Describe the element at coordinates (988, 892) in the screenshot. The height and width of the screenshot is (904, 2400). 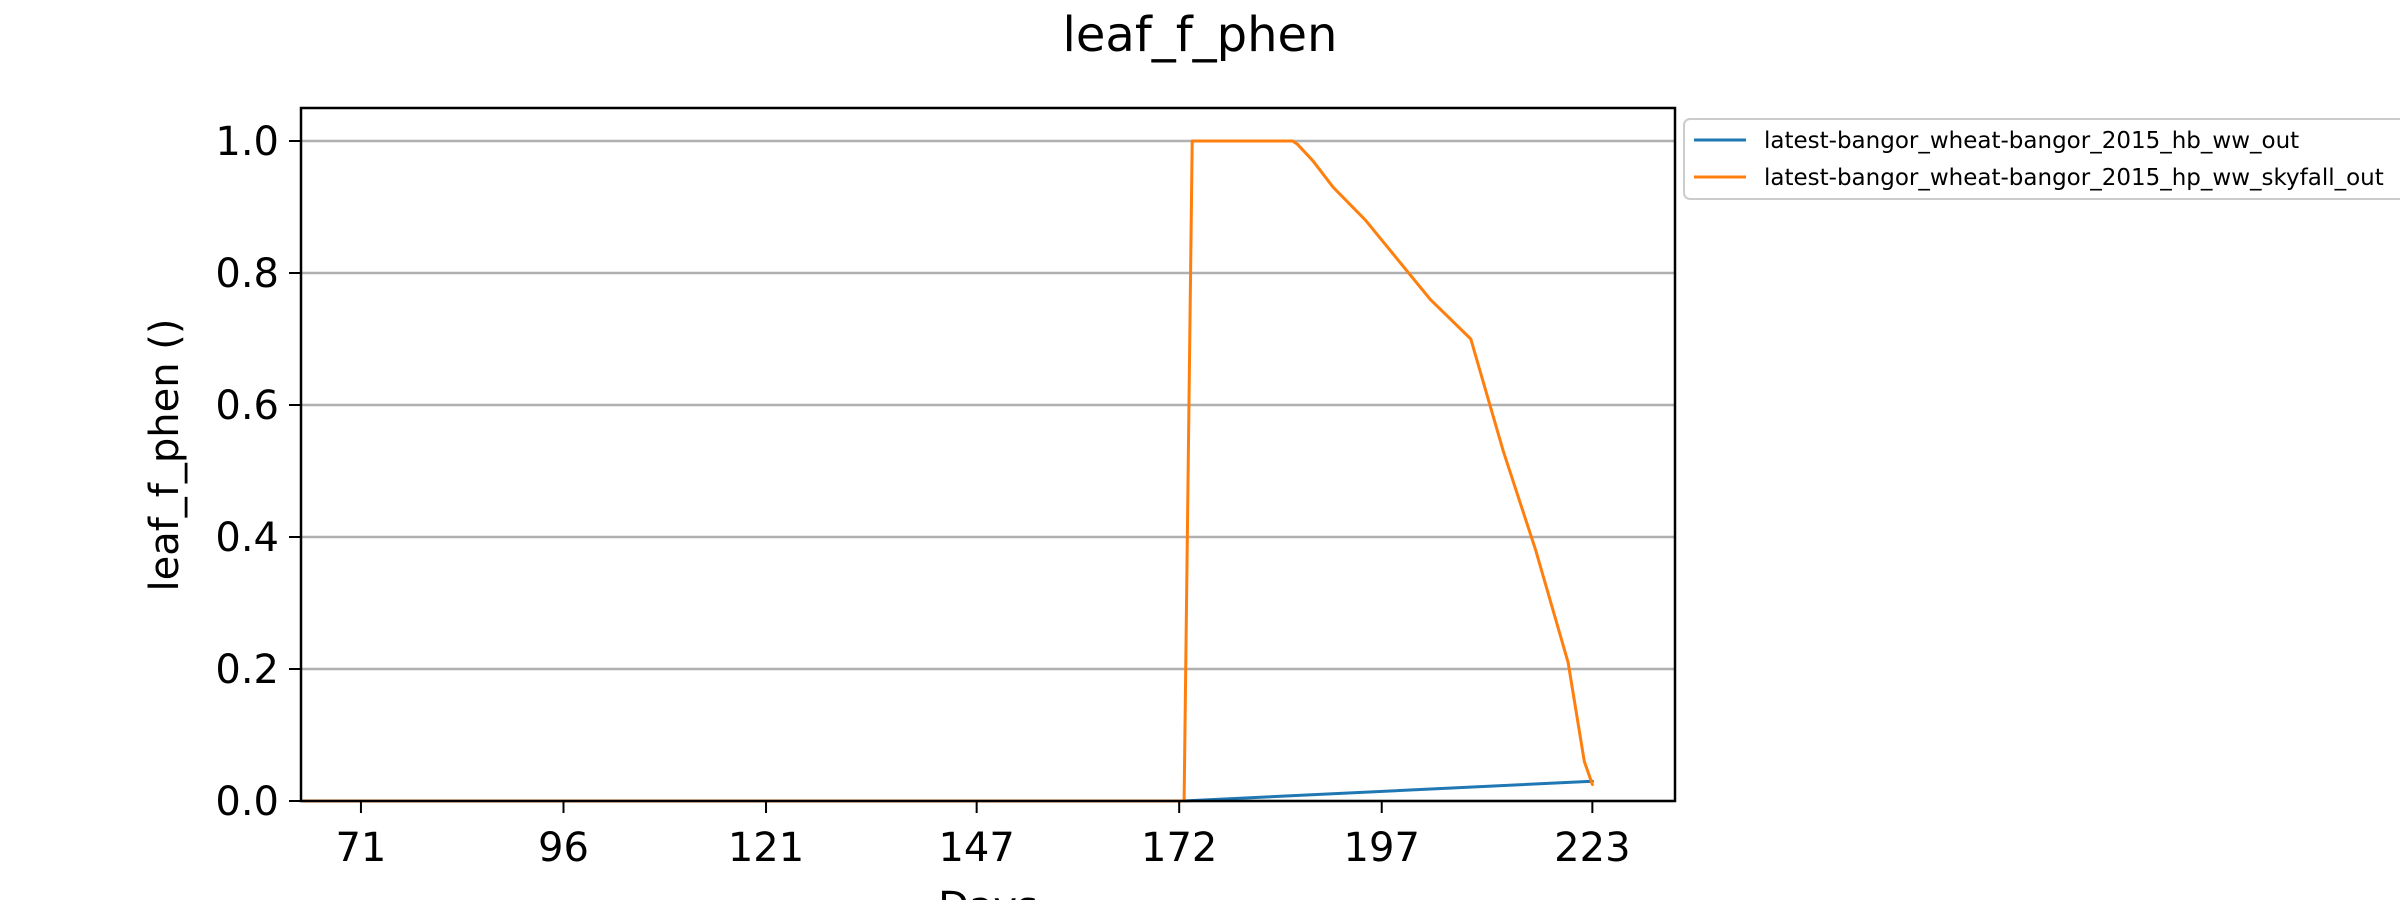
I see `x-axis-label: Days` at that location.